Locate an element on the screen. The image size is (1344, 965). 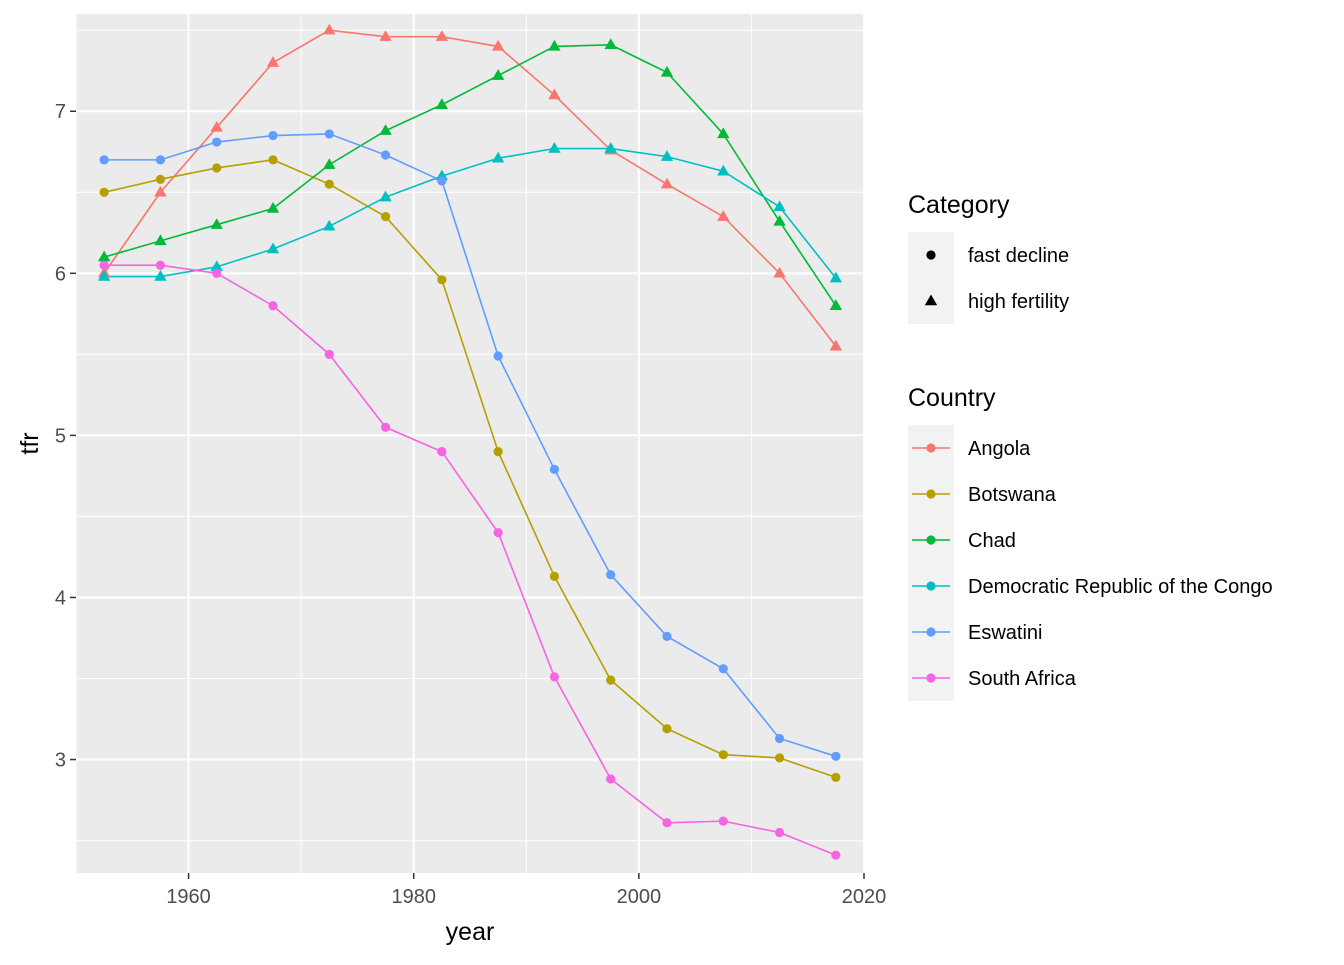
legend-key-point-eswatini is located at coordinates (931, 632).